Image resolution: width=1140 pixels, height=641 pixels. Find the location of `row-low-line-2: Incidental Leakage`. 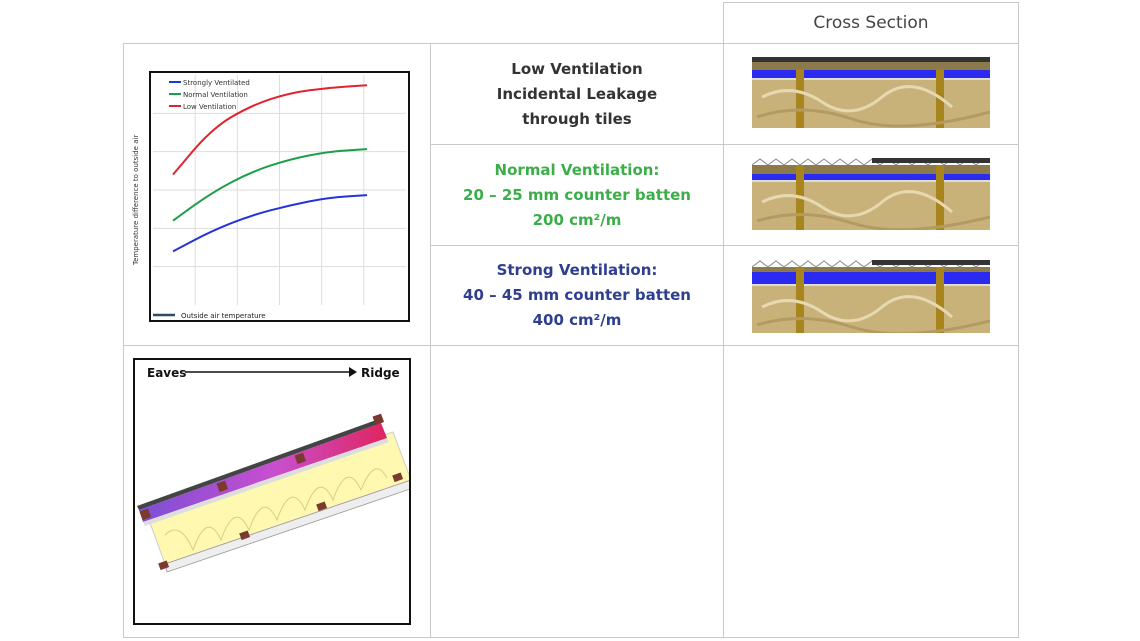

row-low-line-2: Incidental Leakage is located at coordinates (577, 93).